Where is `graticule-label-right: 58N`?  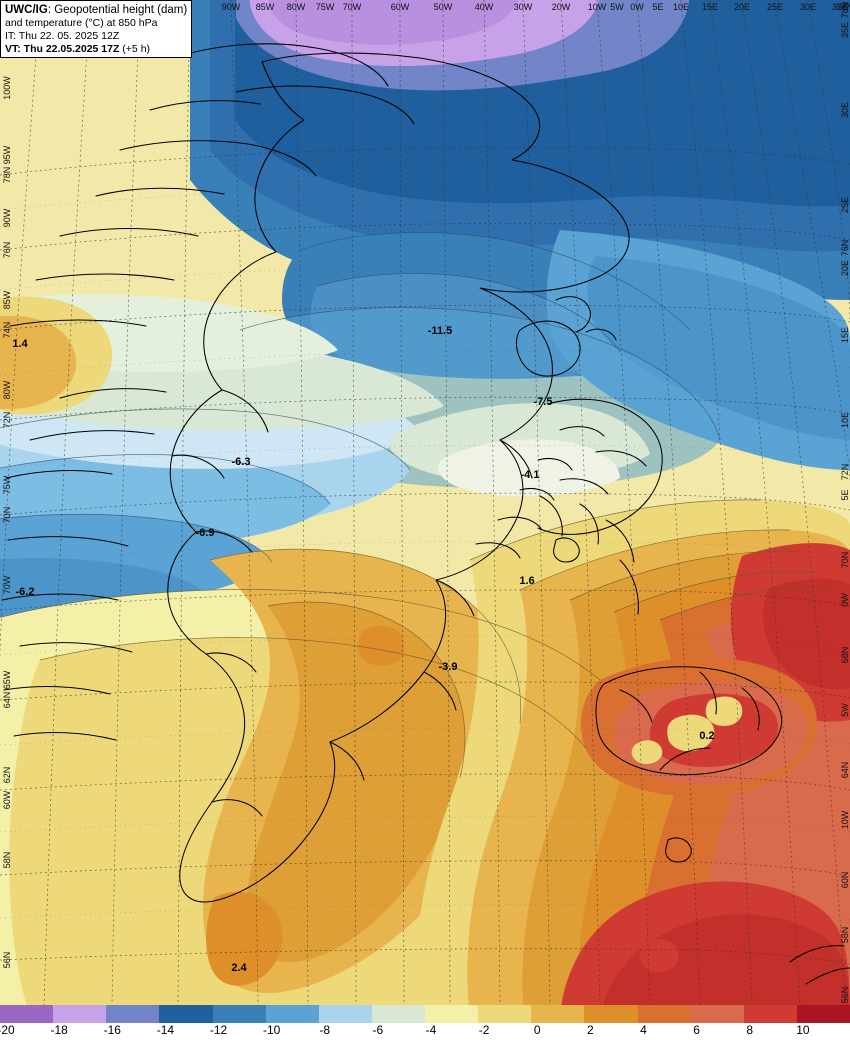
graticule-label-right: 58N is located at coordinates (845, 935).